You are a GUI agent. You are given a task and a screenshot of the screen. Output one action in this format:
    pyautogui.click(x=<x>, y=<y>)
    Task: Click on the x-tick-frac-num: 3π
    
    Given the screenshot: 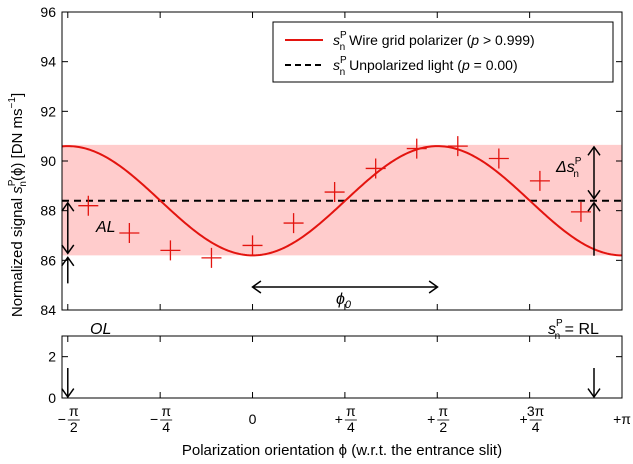 What is the action you would take?
    pyautogui.click(x=536, y=411)
    